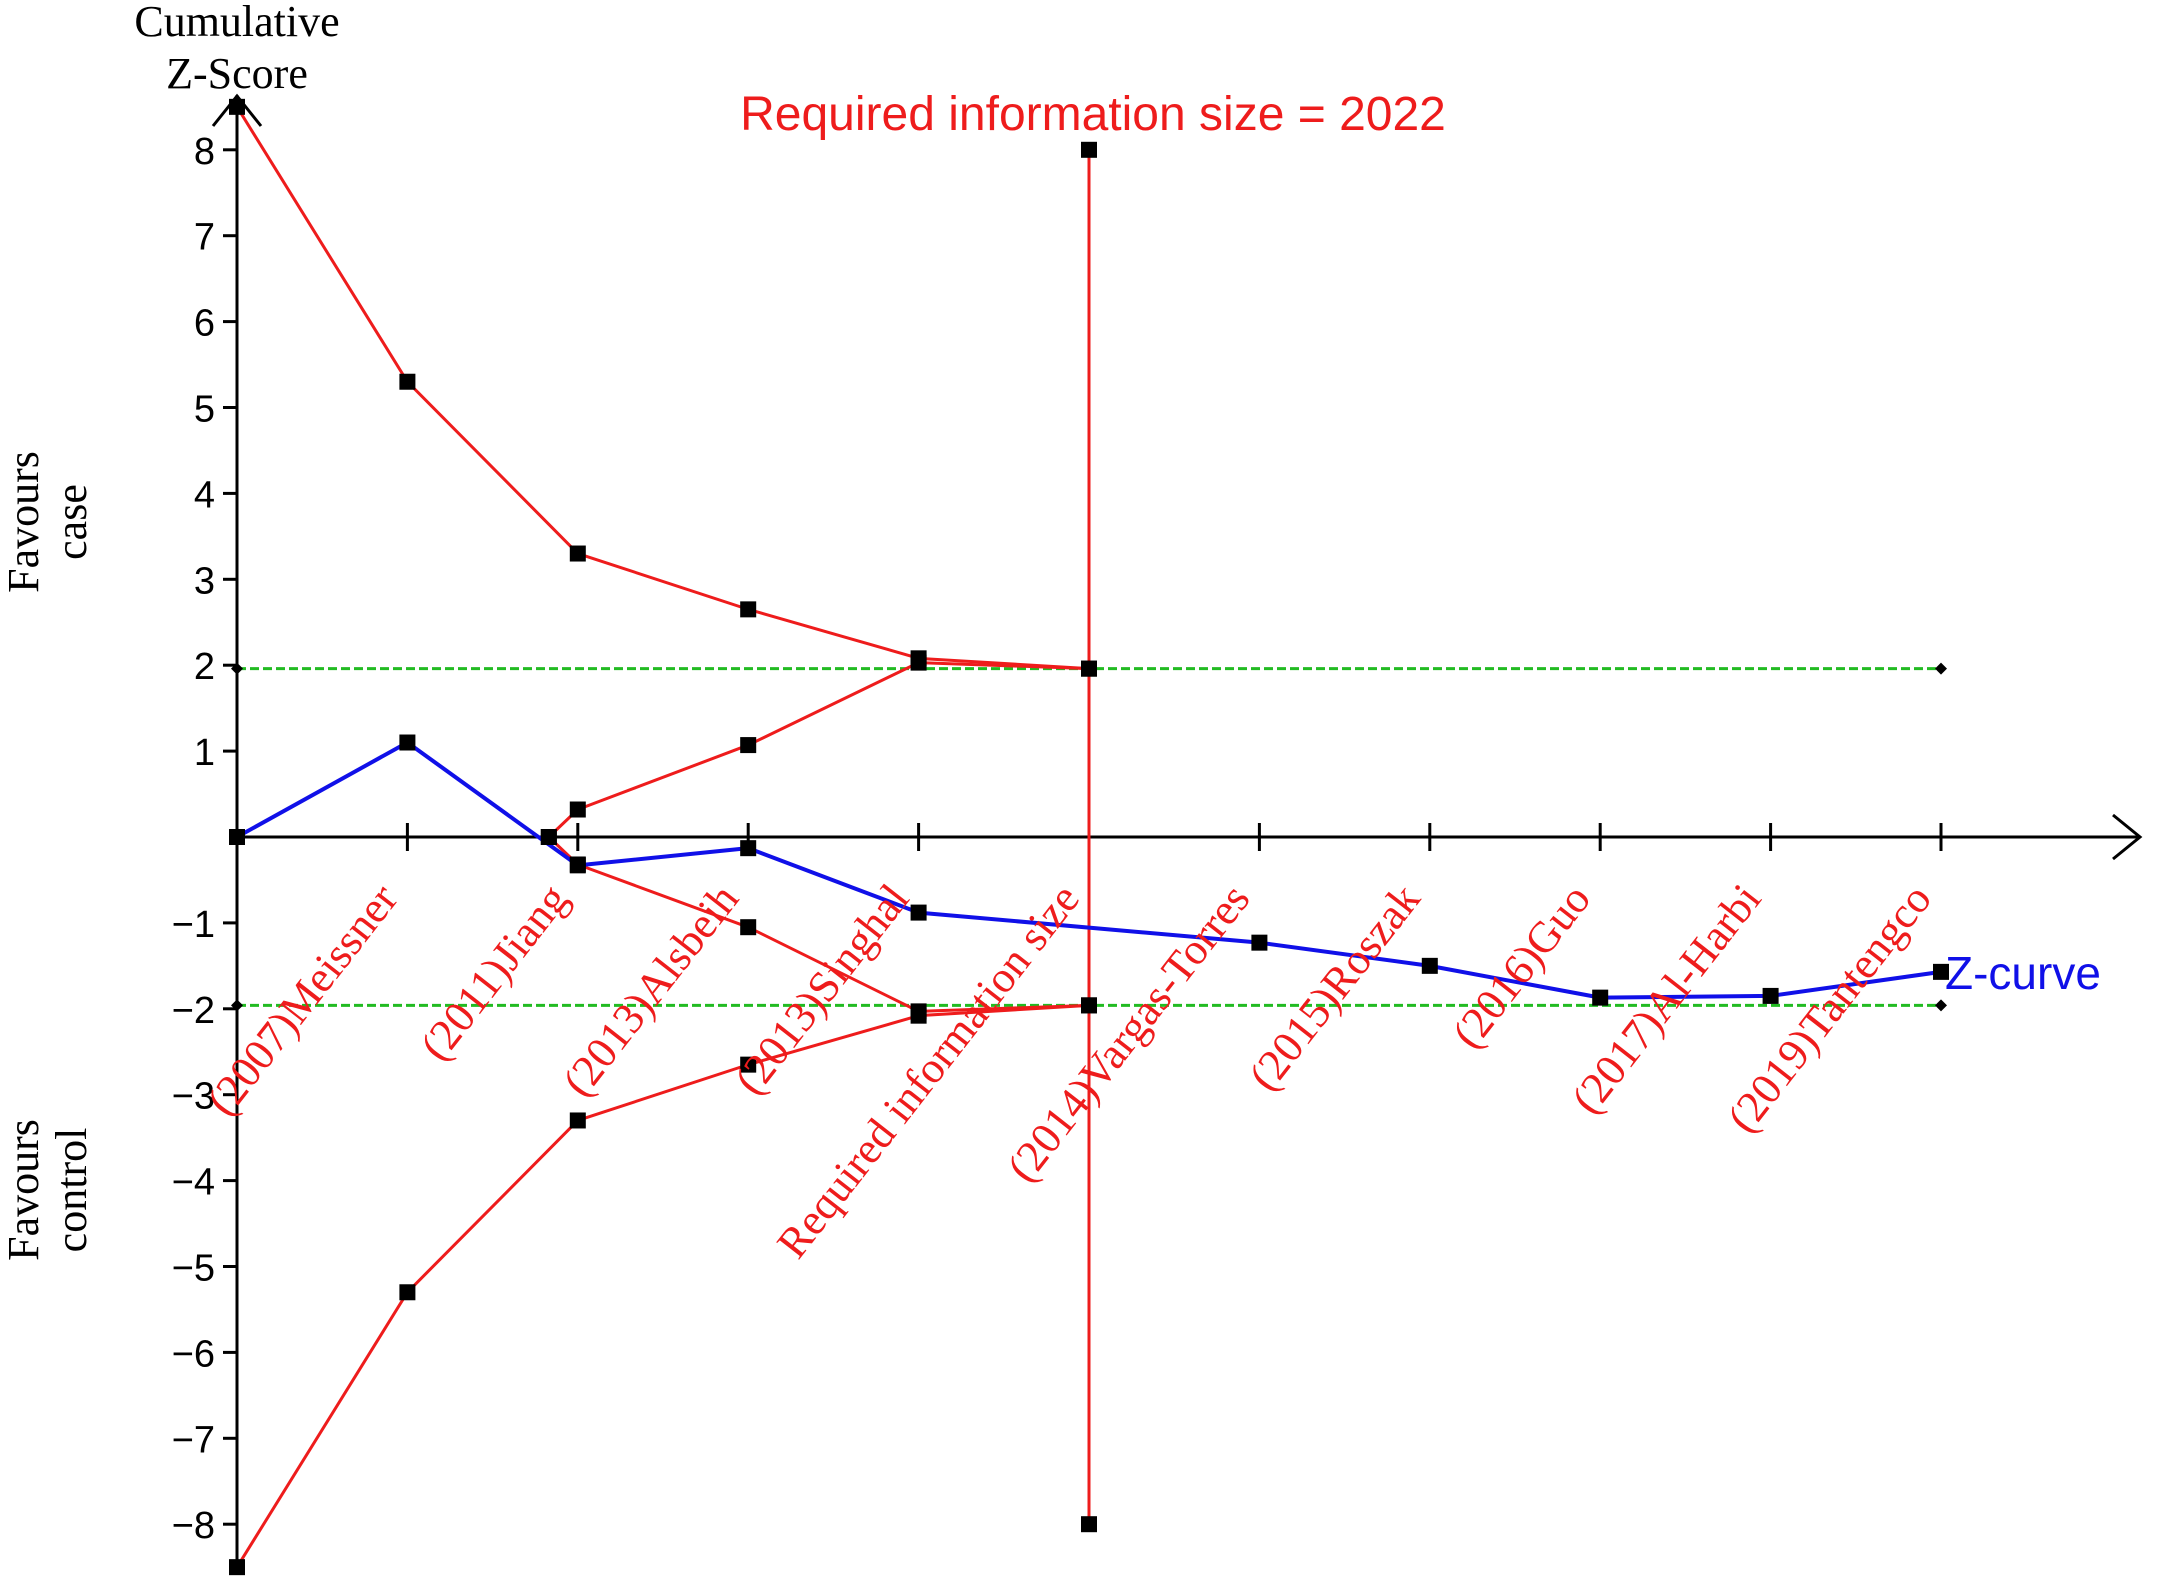 This screenshot has width=2158, height=1576. Describe the element at coordinates (71, 1190) in the screenshot. I see `favours-control-label-line-2: control` at that location.